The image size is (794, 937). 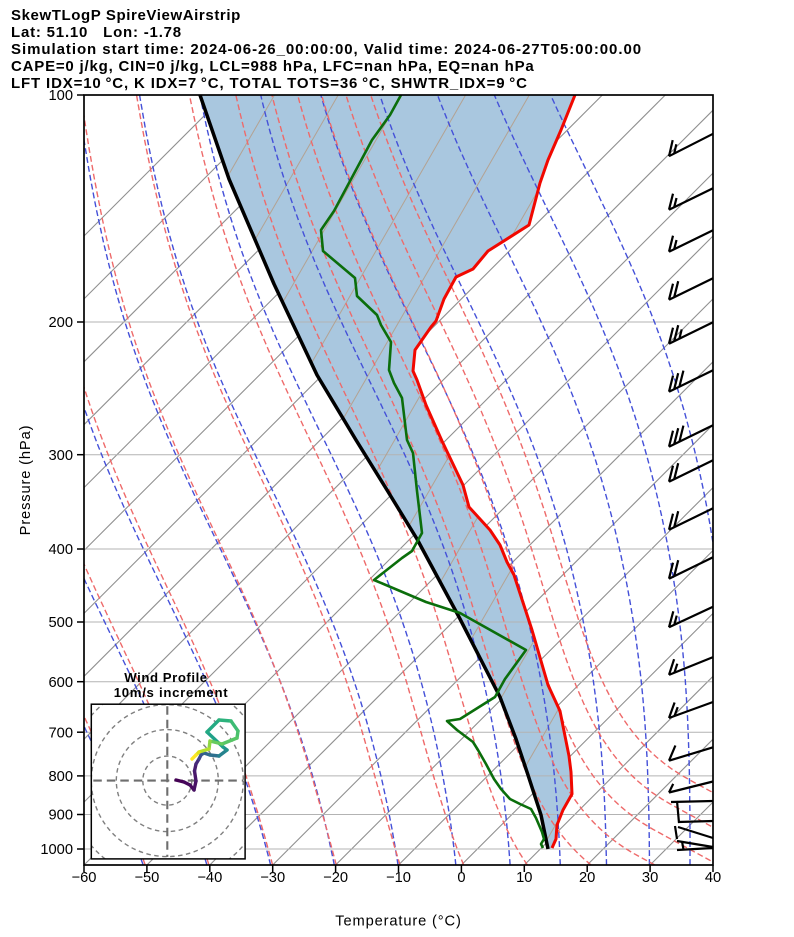 What do you see at coordinates (171, 692) in the screenshot?
I see `svg-text: 10m/s increment` at bounding box center [171, 692].